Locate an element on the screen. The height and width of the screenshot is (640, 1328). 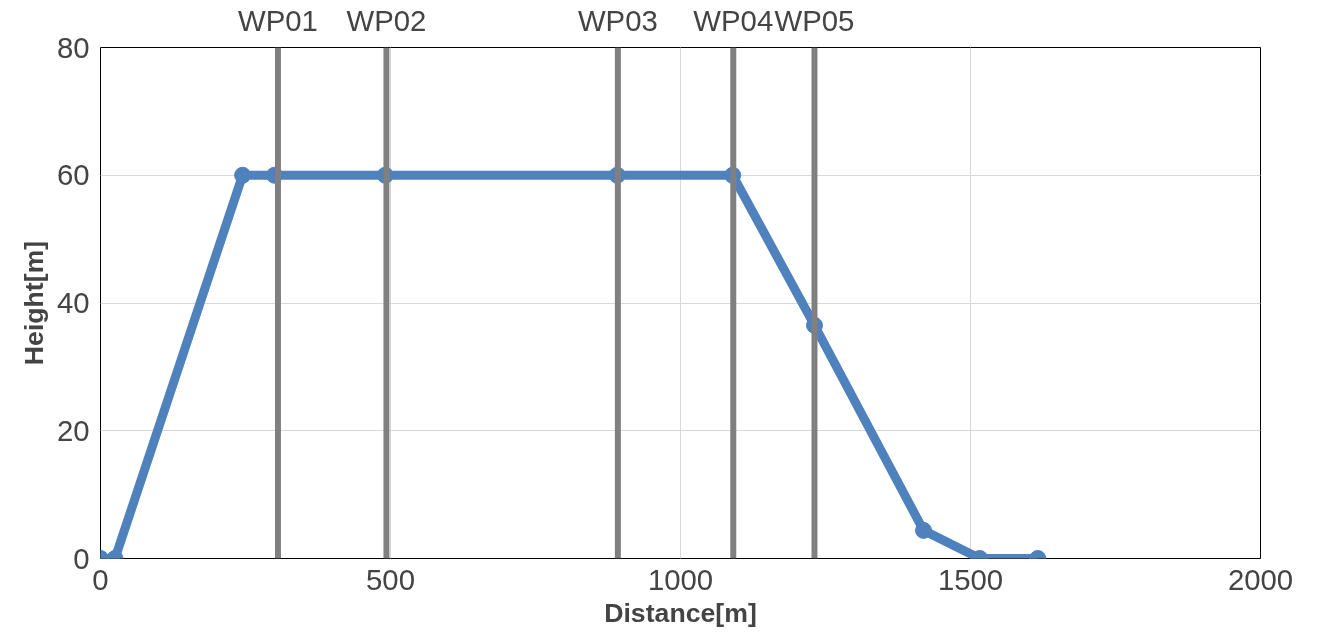
ref-line-label: WP04 is located at coordinates (733, 20).